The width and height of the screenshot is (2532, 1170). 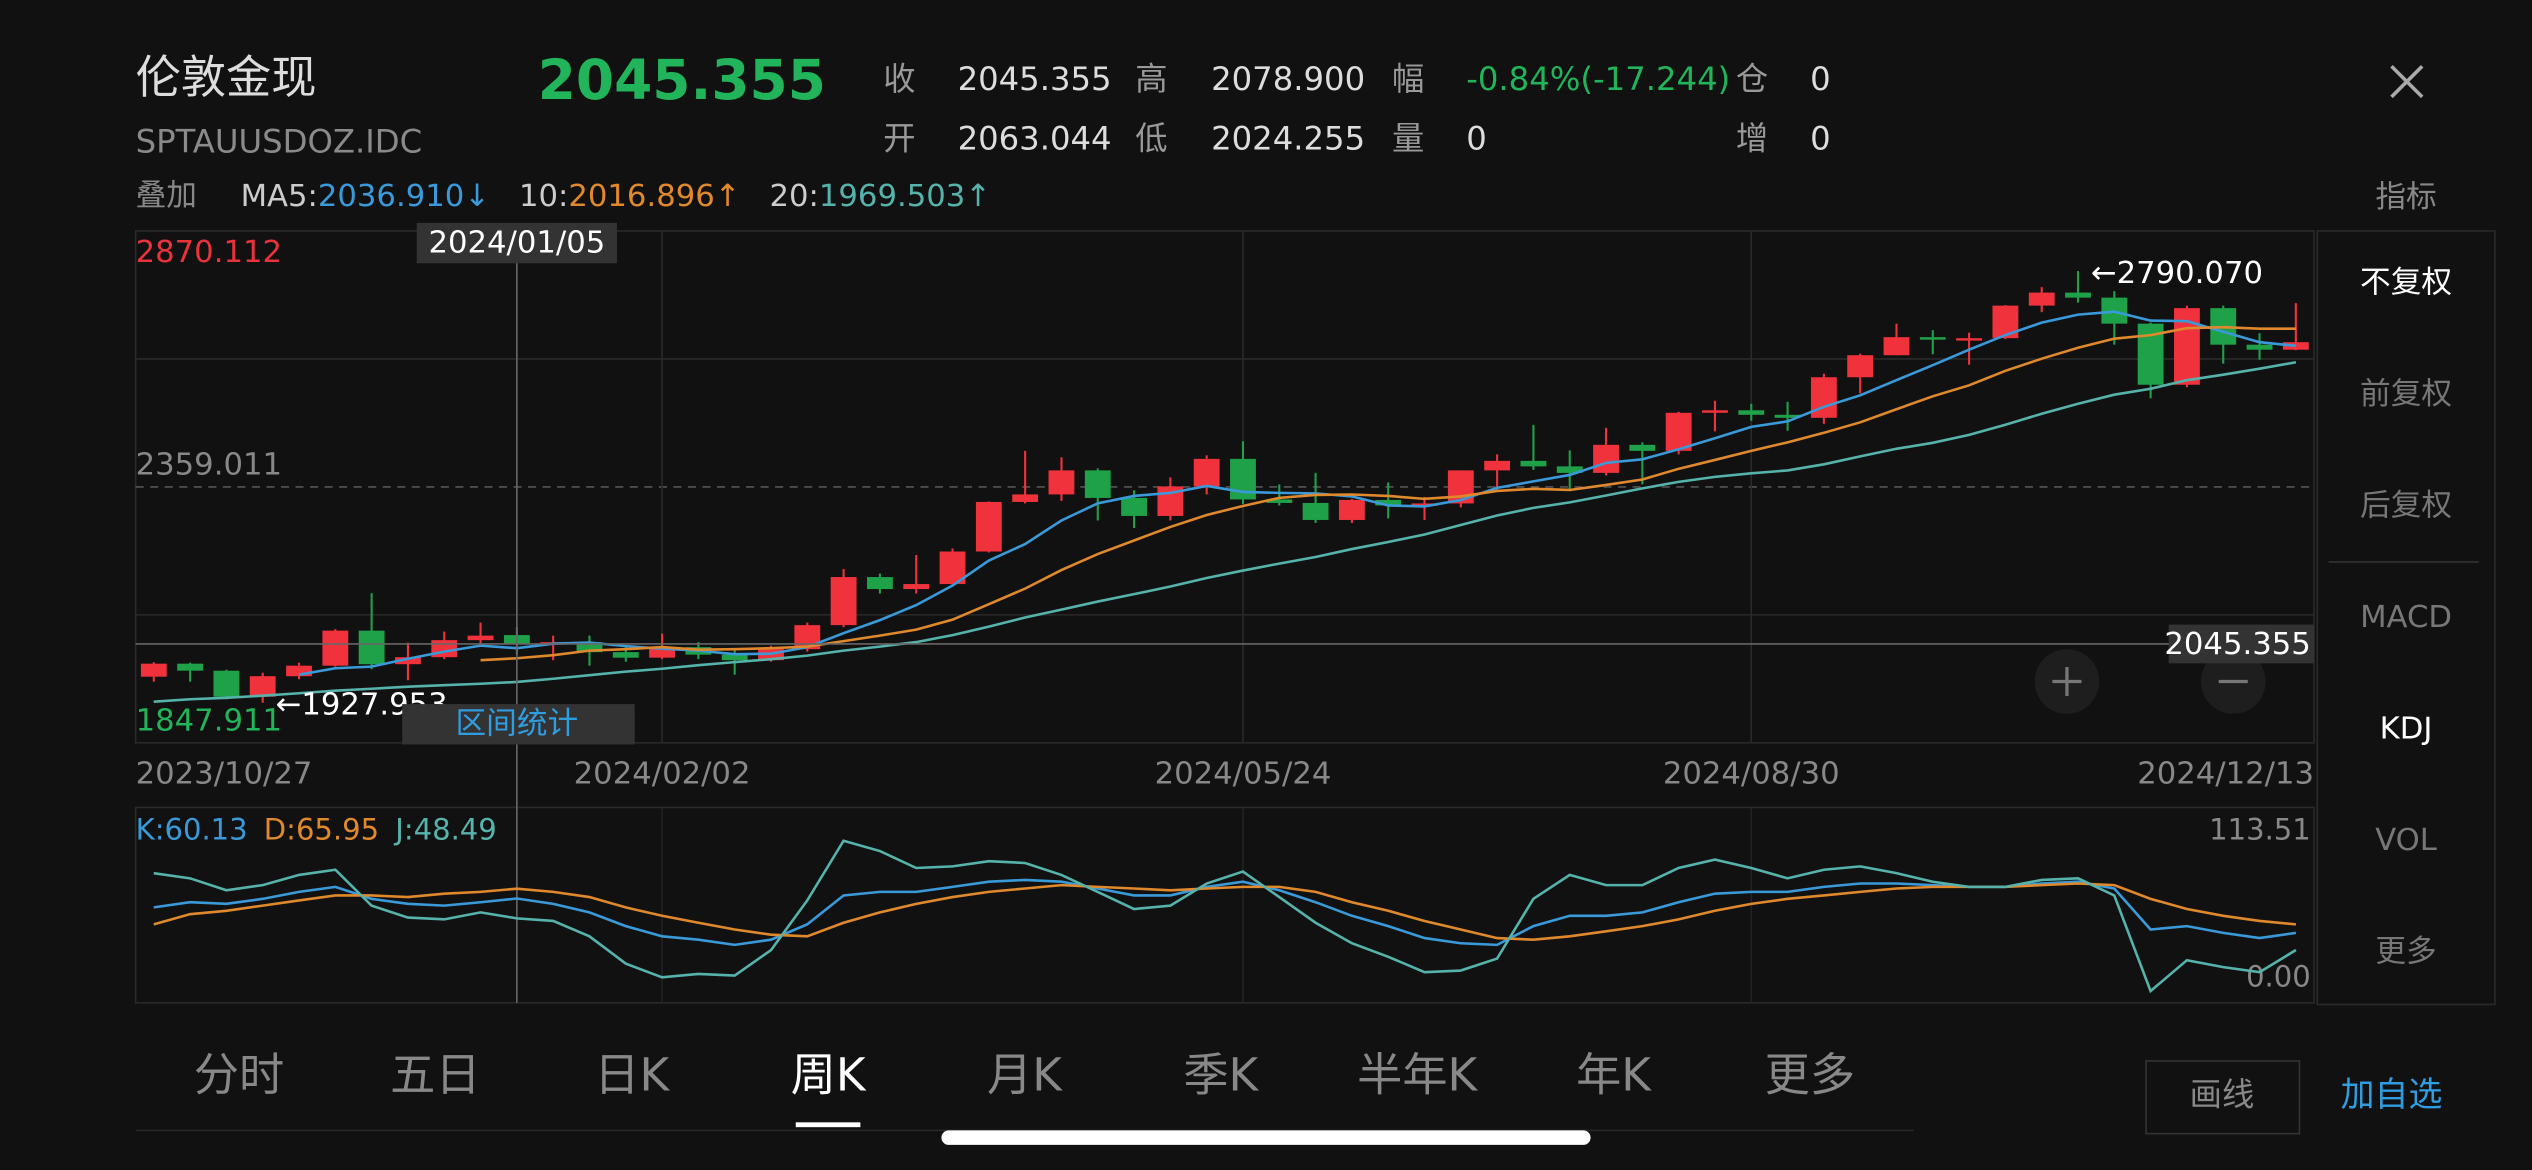 I want to click on crosshair-date-box, so click(x=516, y=243).